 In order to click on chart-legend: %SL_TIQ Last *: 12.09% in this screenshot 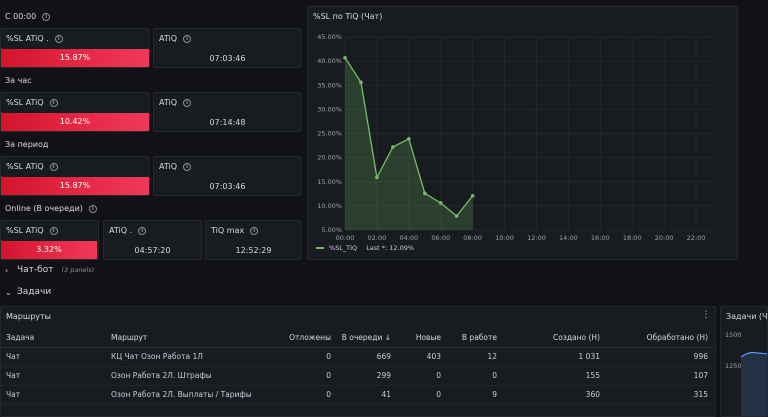, I will do `click(365, 248)`.